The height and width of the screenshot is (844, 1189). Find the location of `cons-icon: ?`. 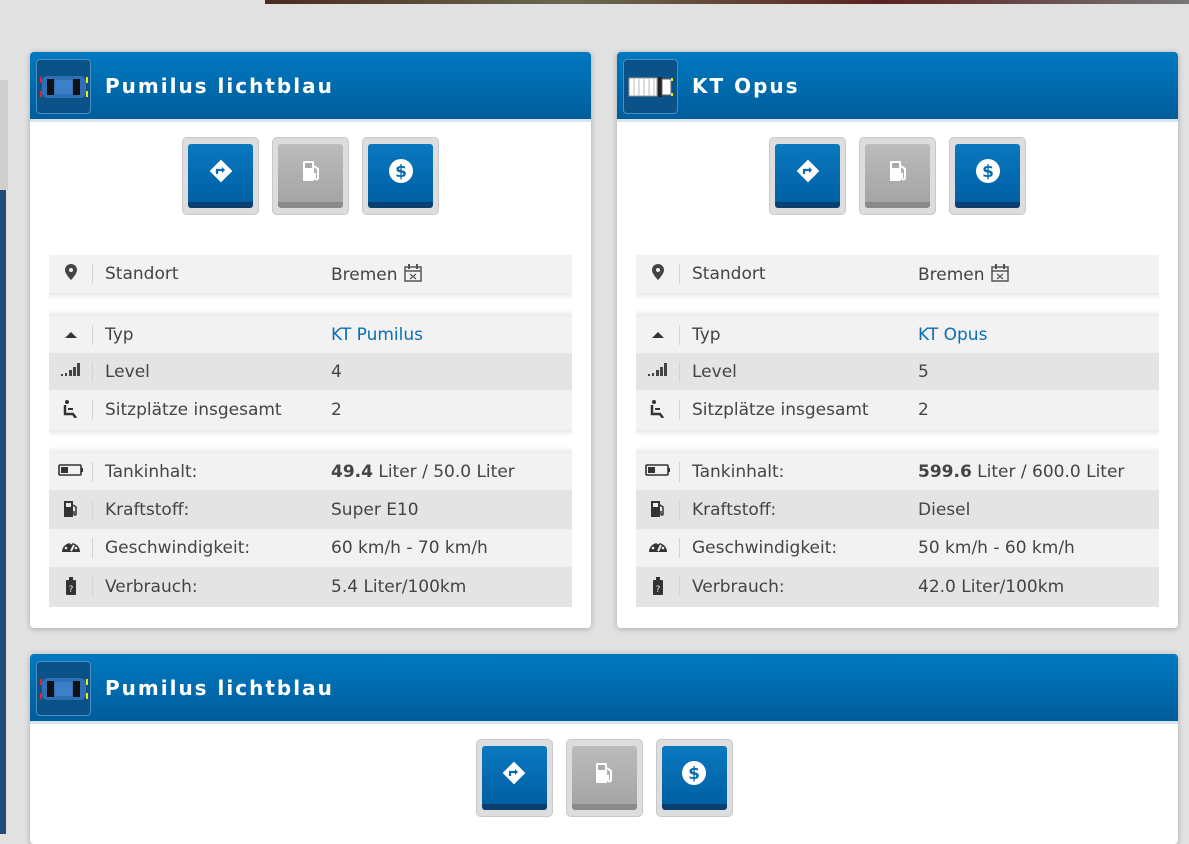

cons-icon: ? is located at coordinates (71, 587).